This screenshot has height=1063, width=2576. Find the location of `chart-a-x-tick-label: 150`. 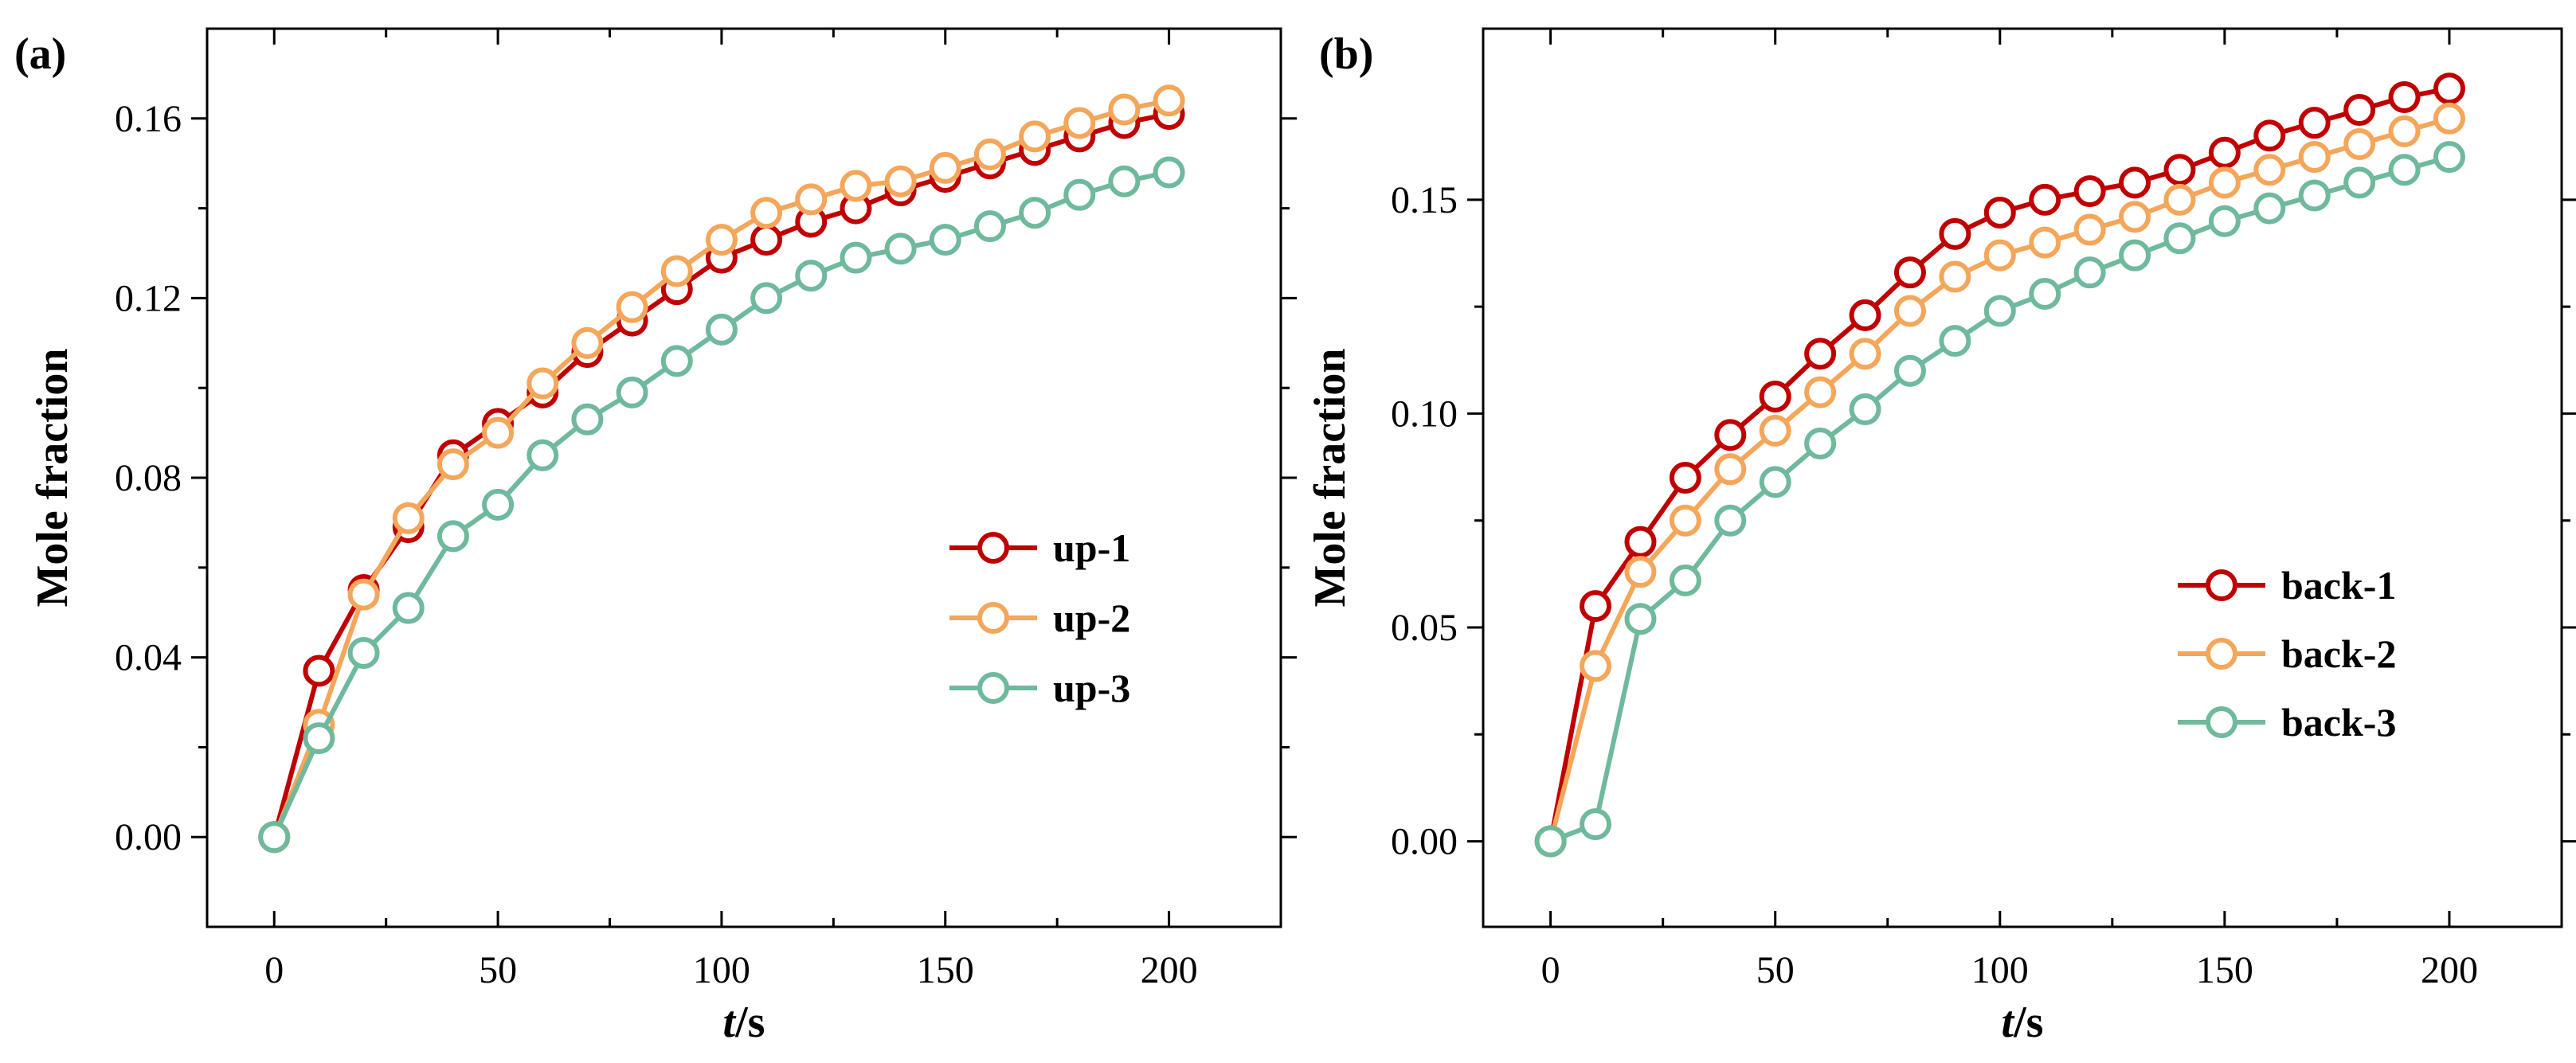

chart-a-x-tick-label: 150 is located at coordinates (945, 970).